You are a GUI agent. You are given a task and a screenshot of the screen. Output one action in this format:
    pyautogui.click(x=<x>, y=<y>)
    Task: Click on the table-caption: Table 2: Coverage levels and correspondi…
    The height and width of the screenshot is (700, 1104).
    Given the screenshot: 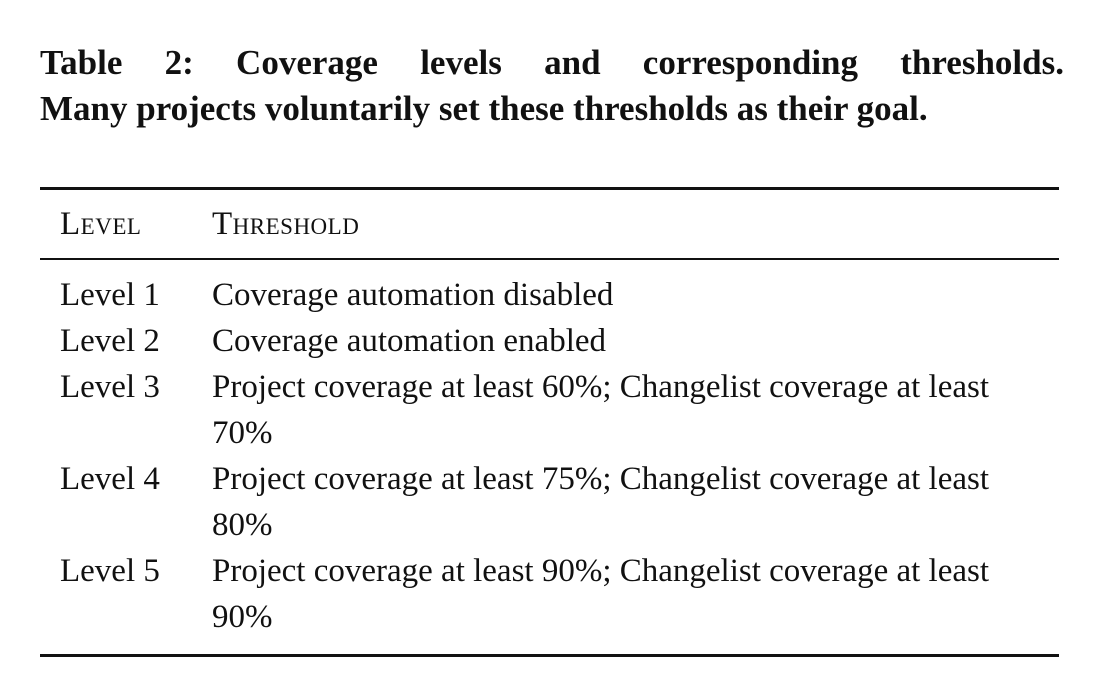 What is the action you would take?
    pyautogui.click(x=552, y=86)
    